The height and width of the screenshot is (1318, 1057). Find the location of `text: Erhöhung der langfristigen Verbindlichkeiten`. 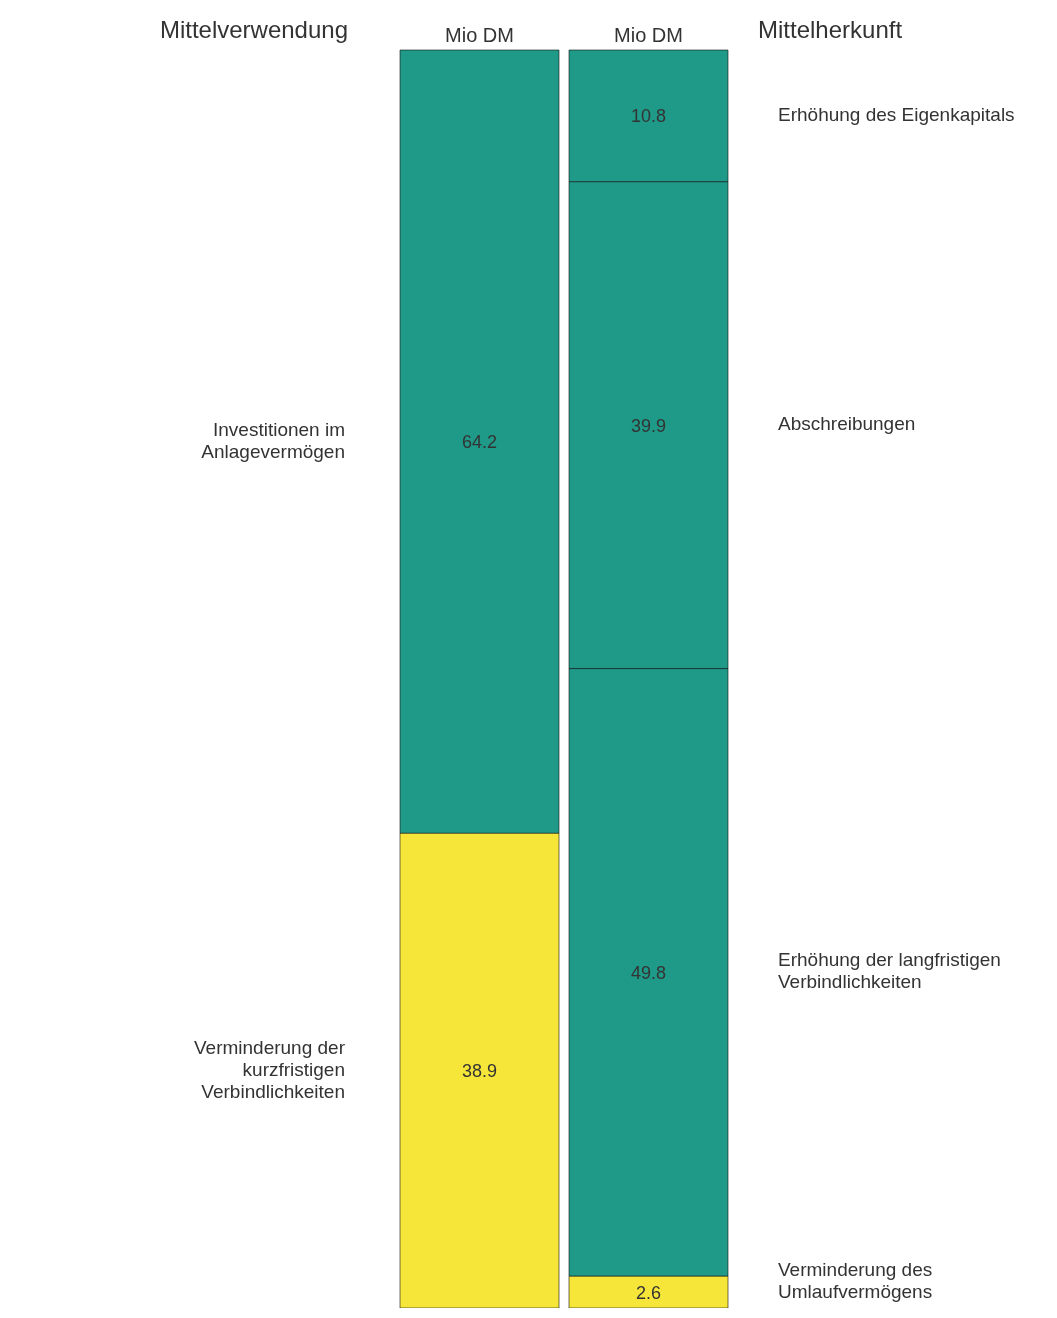

text: Erhöhung der langfristigen Verbindlichkeiten is located at coordinates (889, 971).